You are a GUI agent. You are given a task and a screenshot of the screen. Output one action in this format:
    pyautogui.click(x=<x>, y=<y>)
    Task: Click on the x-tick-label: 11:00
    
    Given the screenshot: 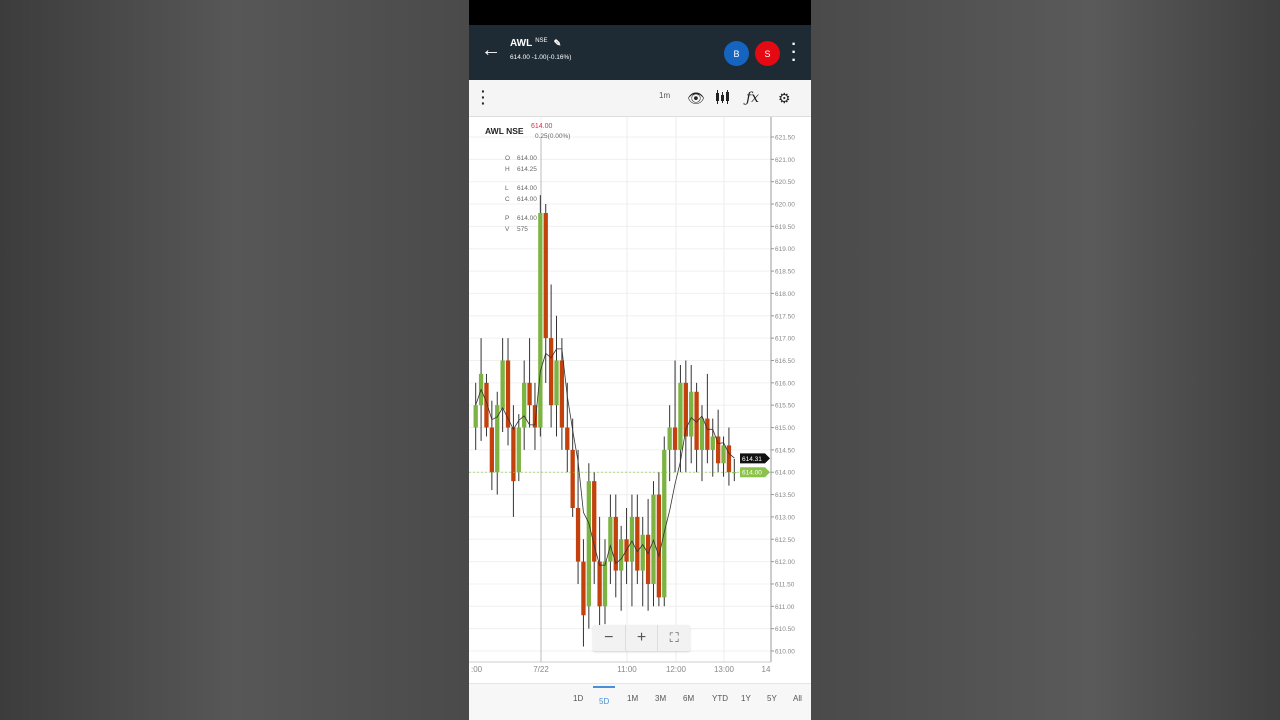 What is the action you would take?
    pyautogui.click(x=627, y=669)
    